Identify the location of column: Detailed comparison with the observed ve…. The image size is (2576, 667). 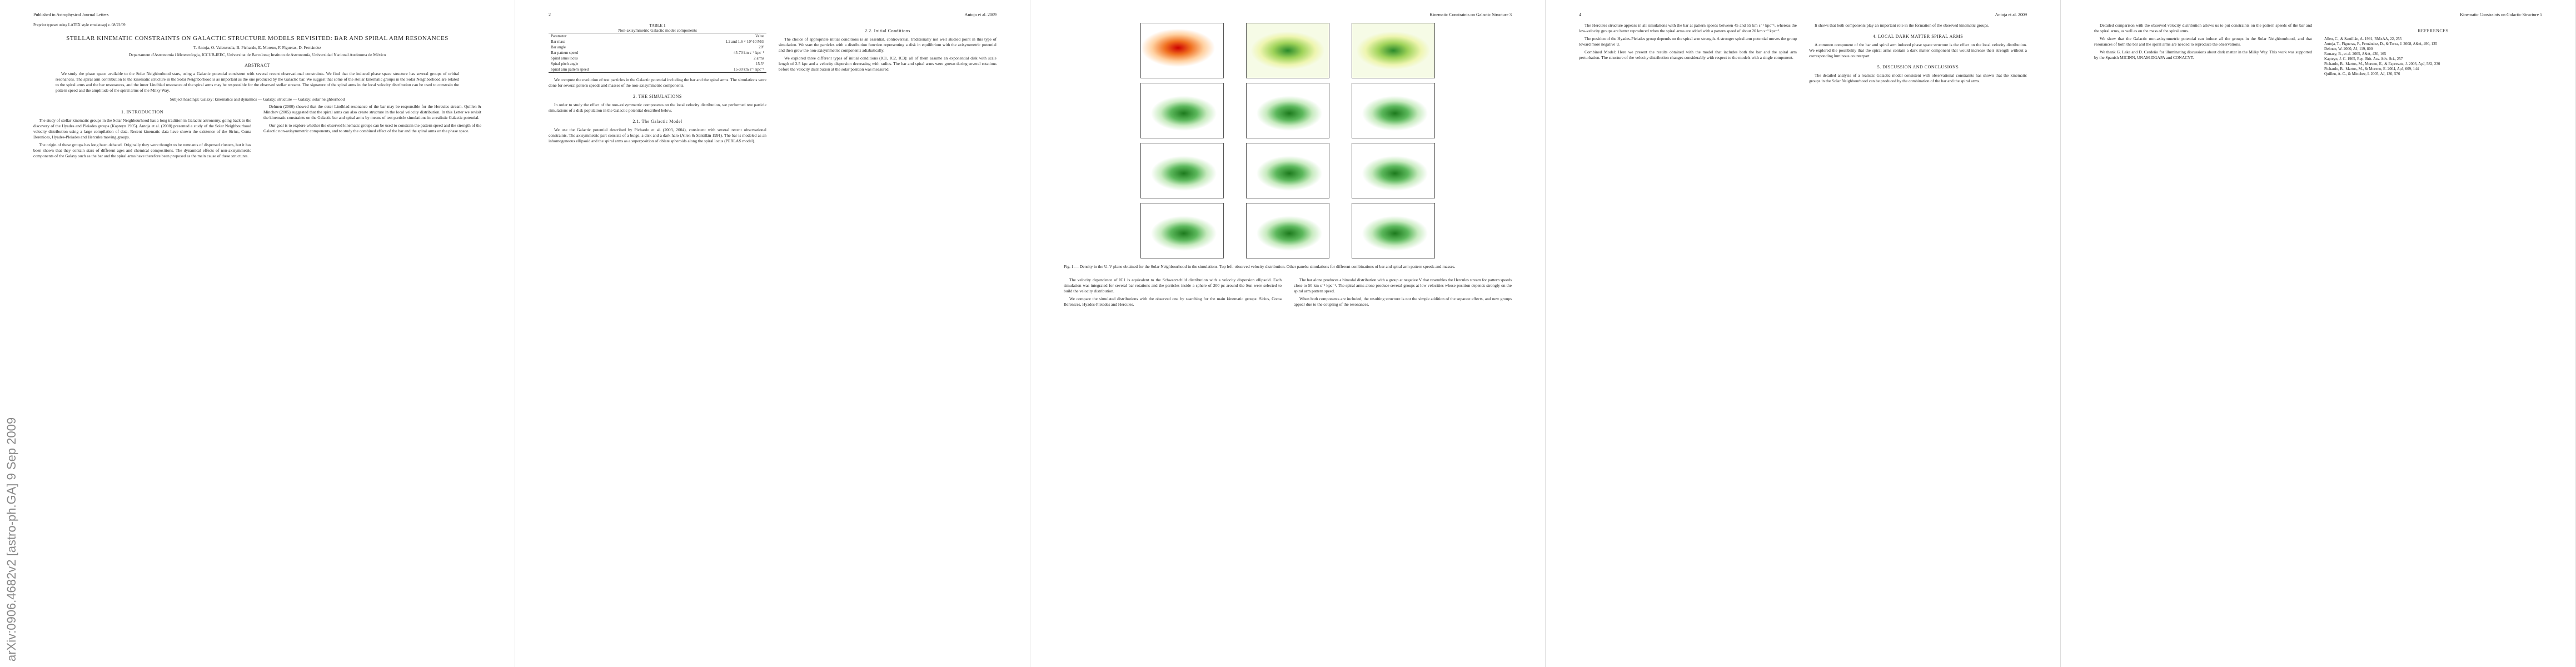
(2203, 50).